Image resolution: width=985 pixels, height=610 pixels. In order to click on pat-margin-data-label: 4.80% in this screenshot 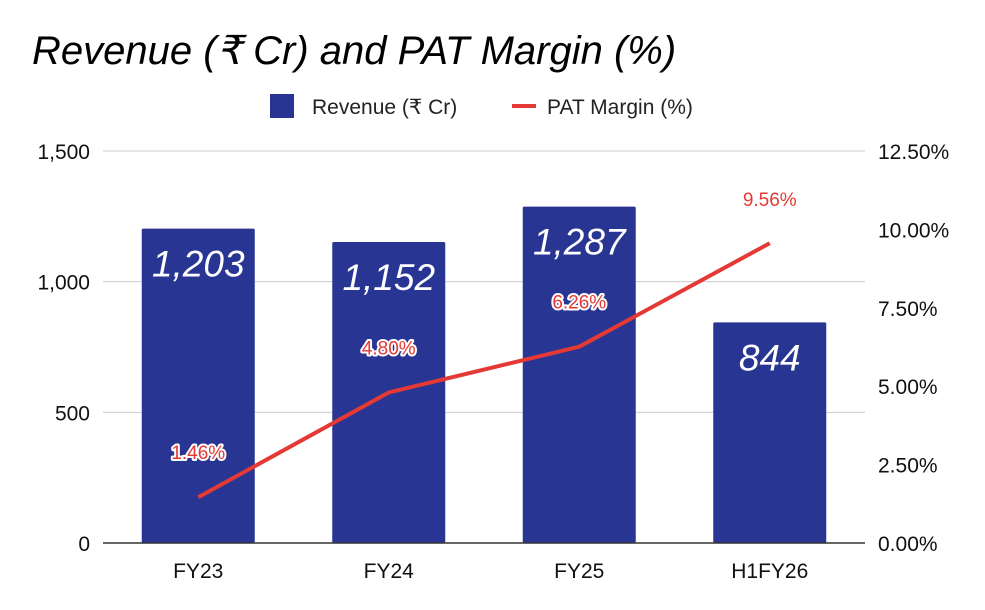, I will do `click(389, 348)`.